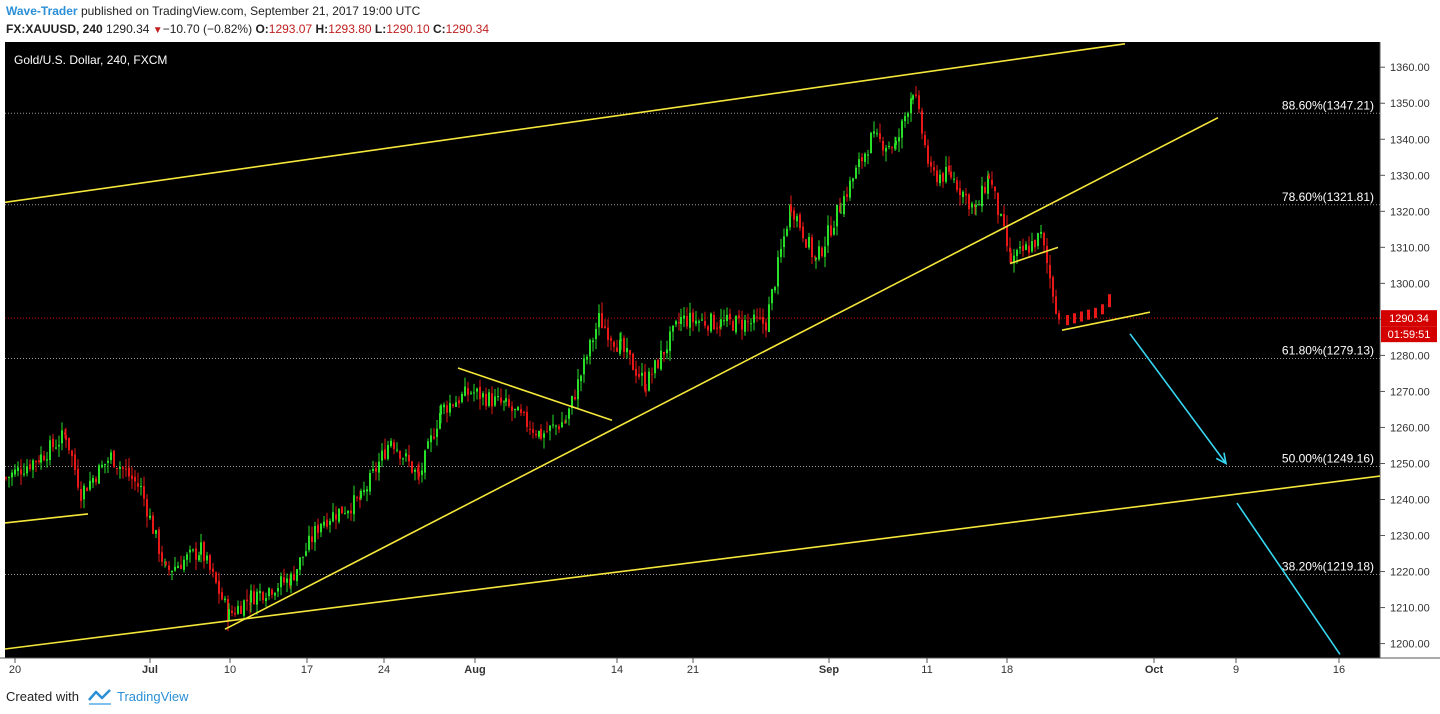  Describe the element at coordinates (90, 60) in the screenshot. I see `chart-title: Gold/U.S. Dollar, 240, FXCM` at that location.